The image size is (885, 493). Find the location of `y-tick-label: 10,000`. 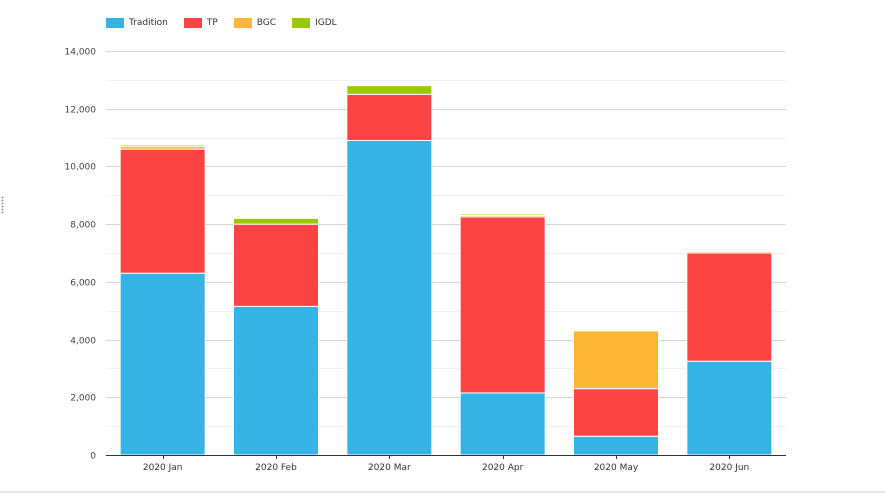

y-tick-label: 10,000 is located at coordinates (81, 168).